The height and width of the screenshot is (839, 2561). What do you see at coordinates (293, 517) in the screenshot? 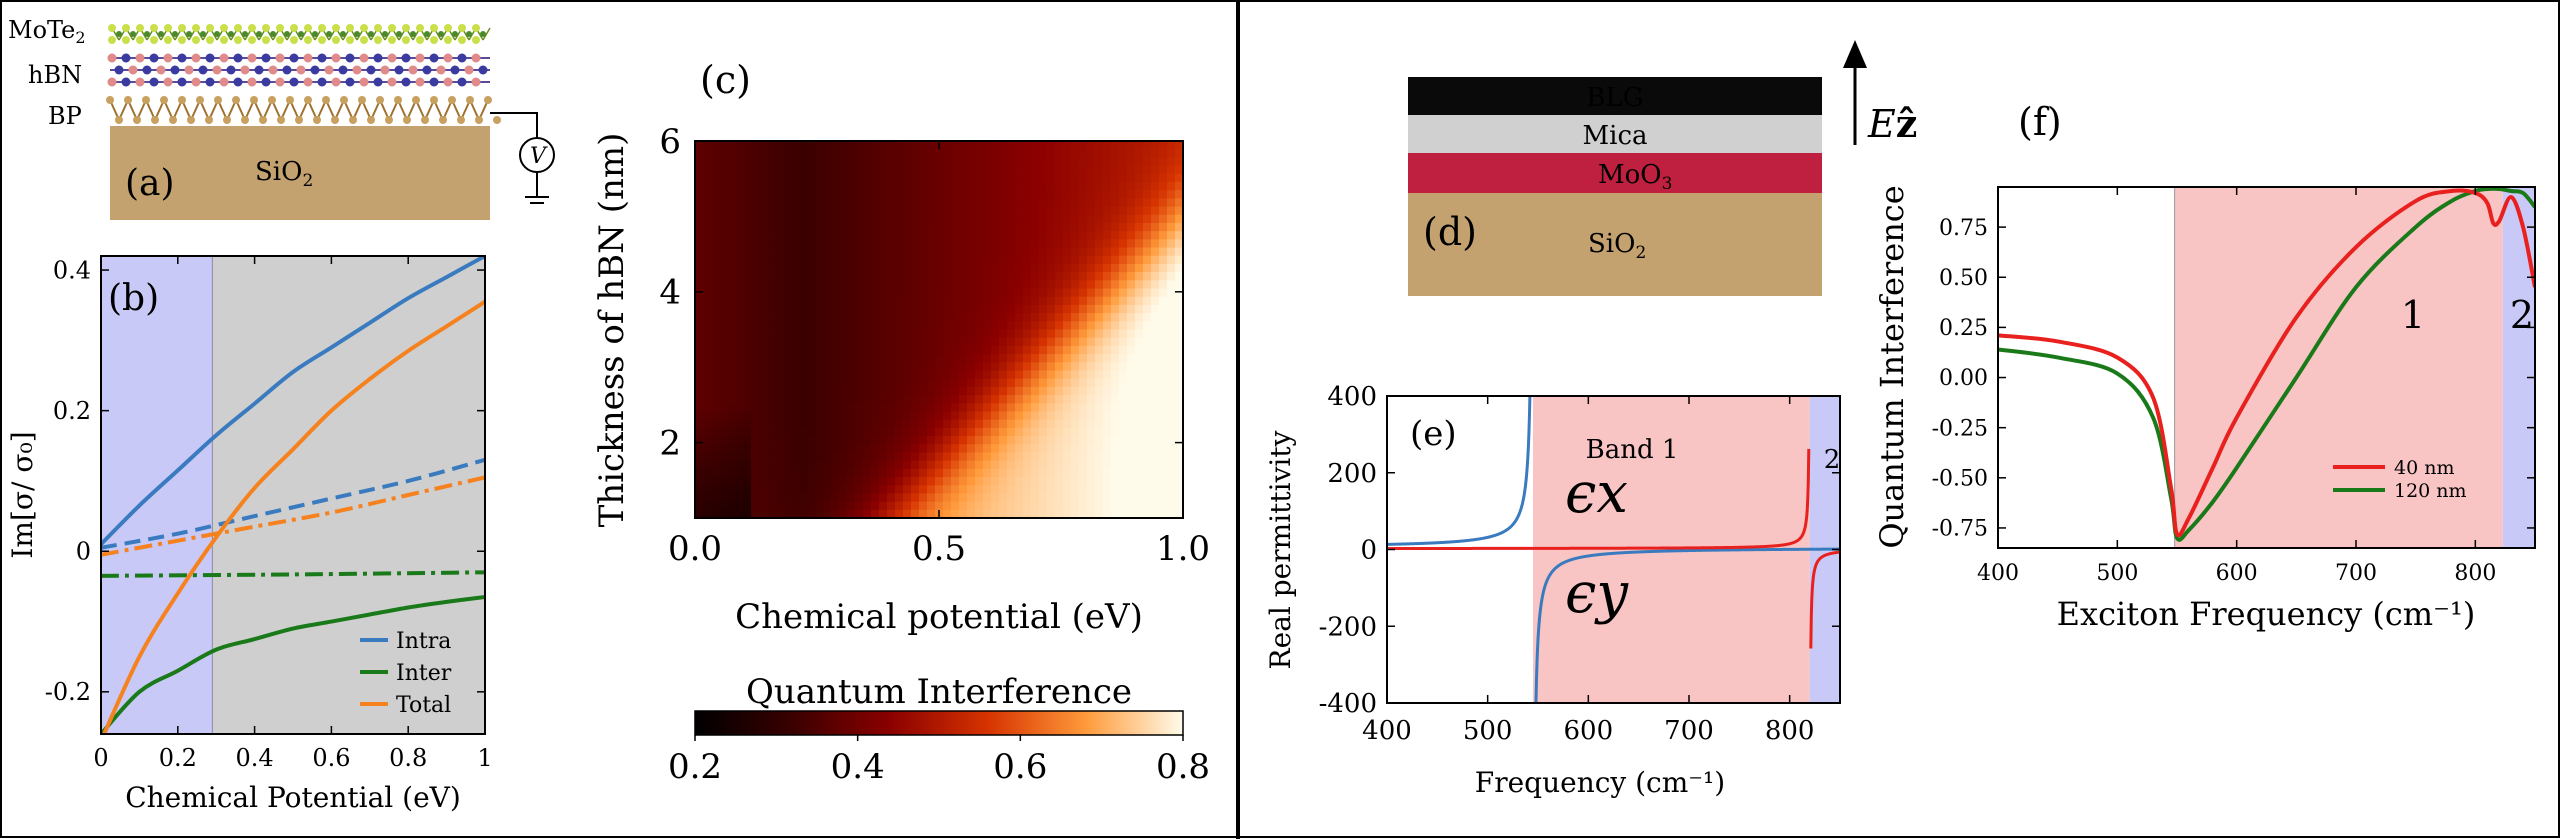
I see `b-series-line` at bounding box center [293, 517].